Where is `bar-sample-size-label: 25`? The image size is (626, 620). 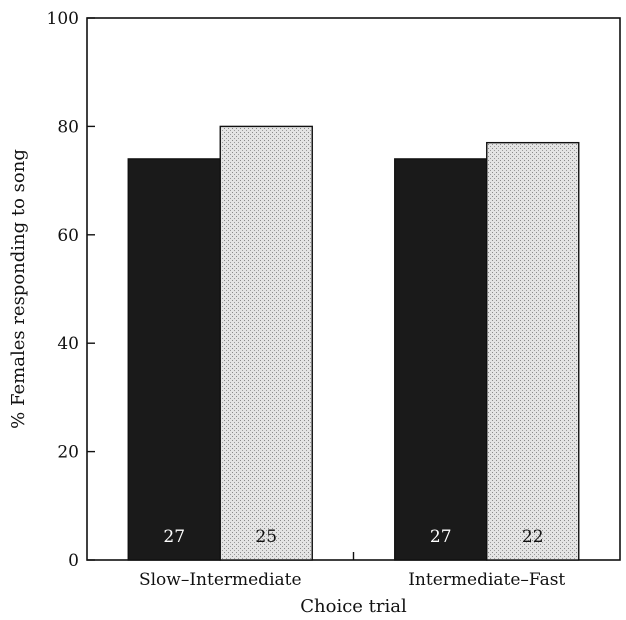 bar-sample-size-label: 25 is located at coordinates (266, 537).